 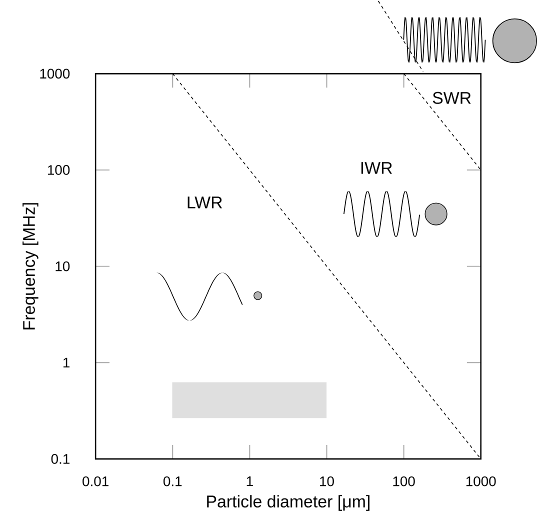 I want to click on y-tick-label: 100, so click(x=59, y=170).